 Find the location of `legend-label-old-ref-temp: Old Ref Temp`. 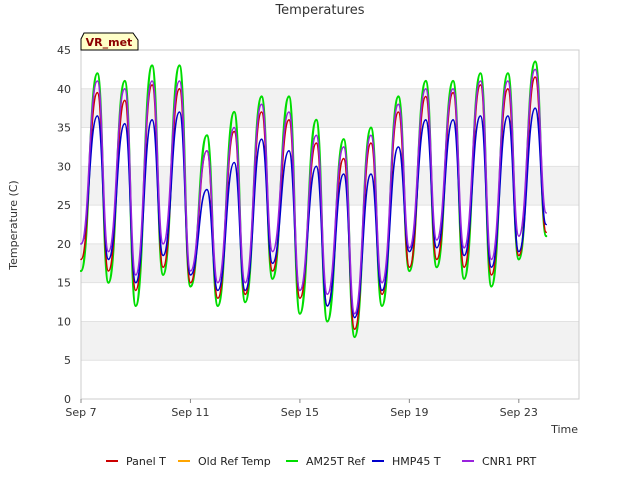

legend-label-old-ref-temp: Old Ref Temp is located at coordinates (234, 461).